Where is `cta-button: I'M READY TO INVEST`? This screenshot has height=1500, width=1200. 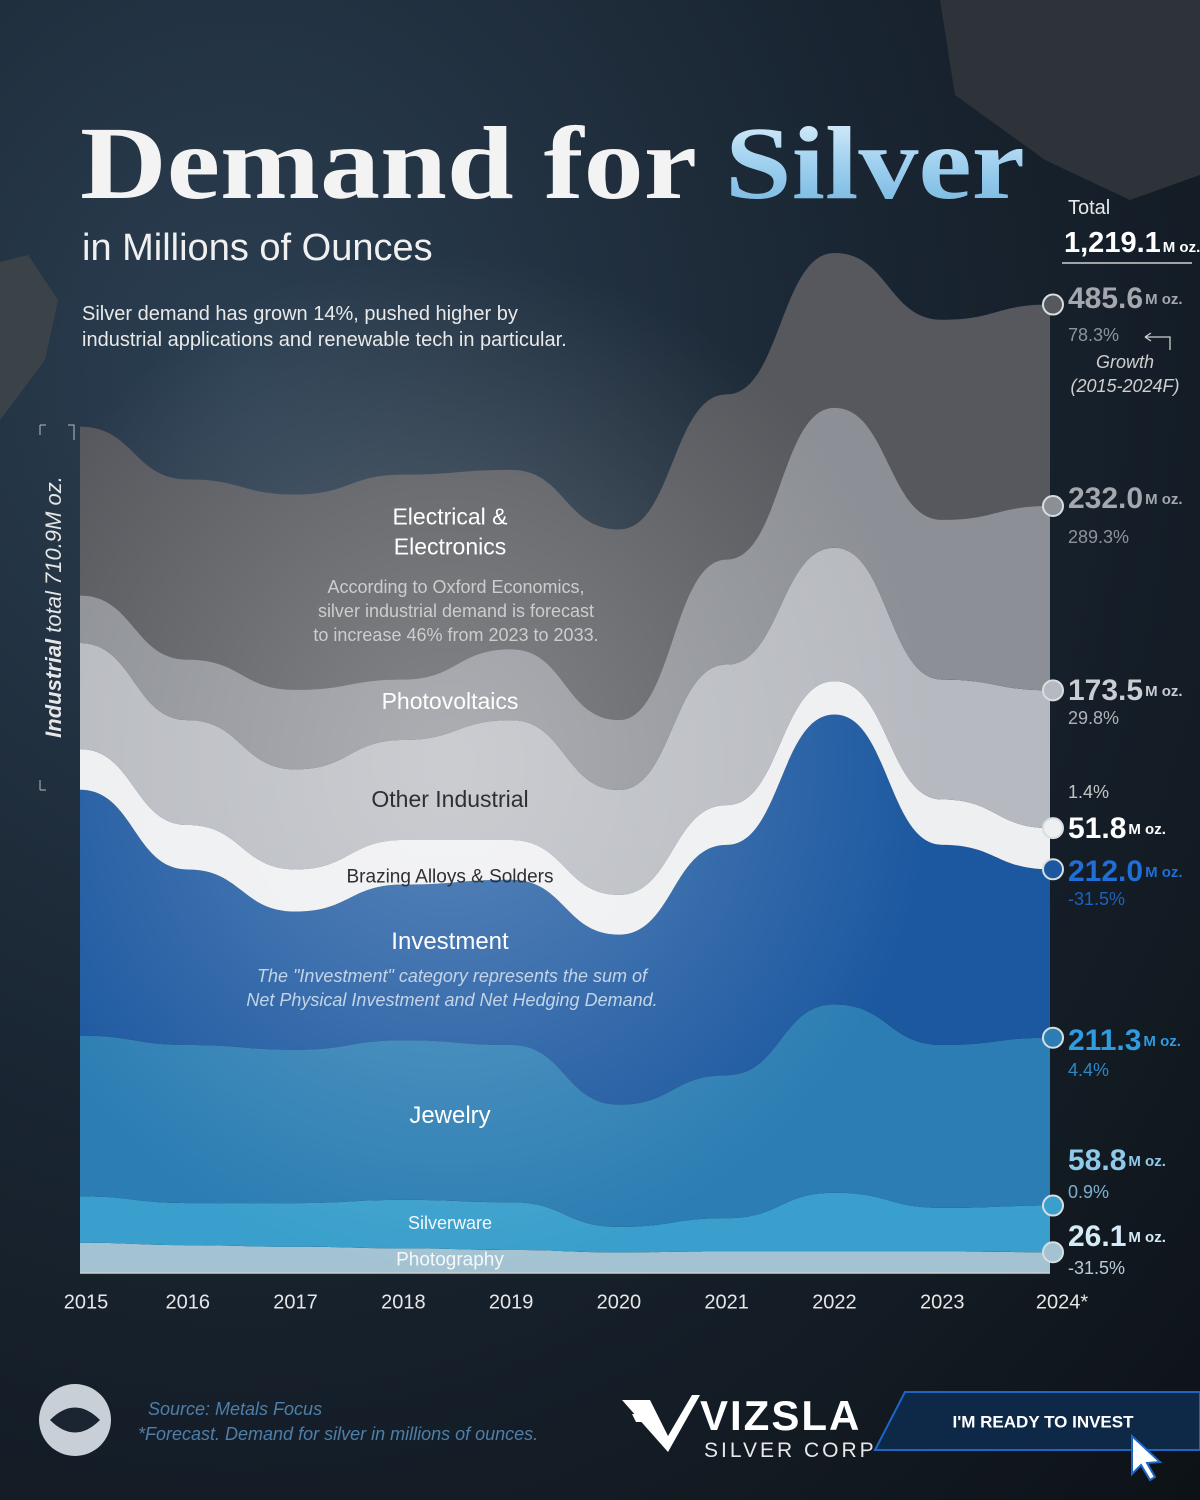
cta-button: I'M READY TO INVEST is located at coordinates (1036, 1421).